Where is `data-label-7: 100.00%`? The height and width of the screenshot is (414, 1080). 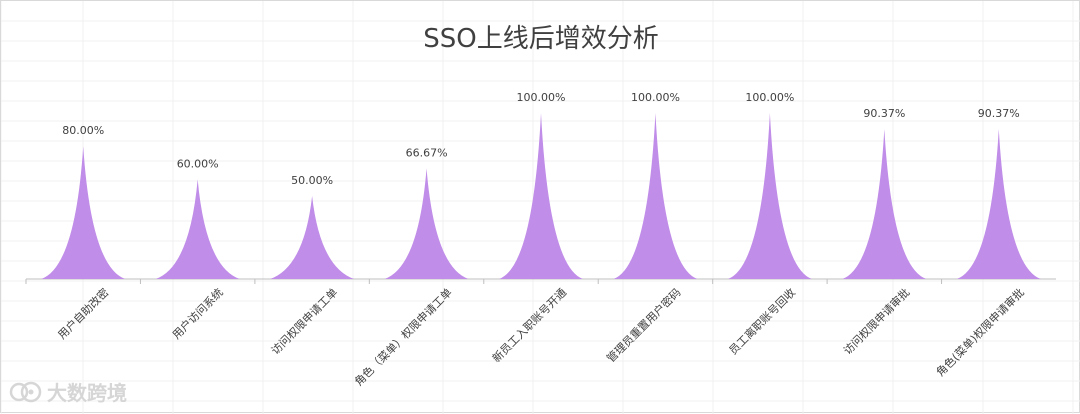 data-label-7: 100.00% is located at coordinates (769, 97).